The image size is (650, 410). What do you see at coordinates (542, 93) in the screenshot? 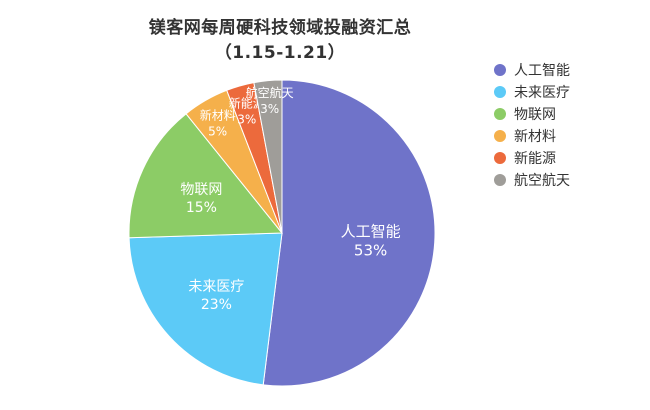
I see `legend-label: 未来医疗` at bounding box center [542, 93].